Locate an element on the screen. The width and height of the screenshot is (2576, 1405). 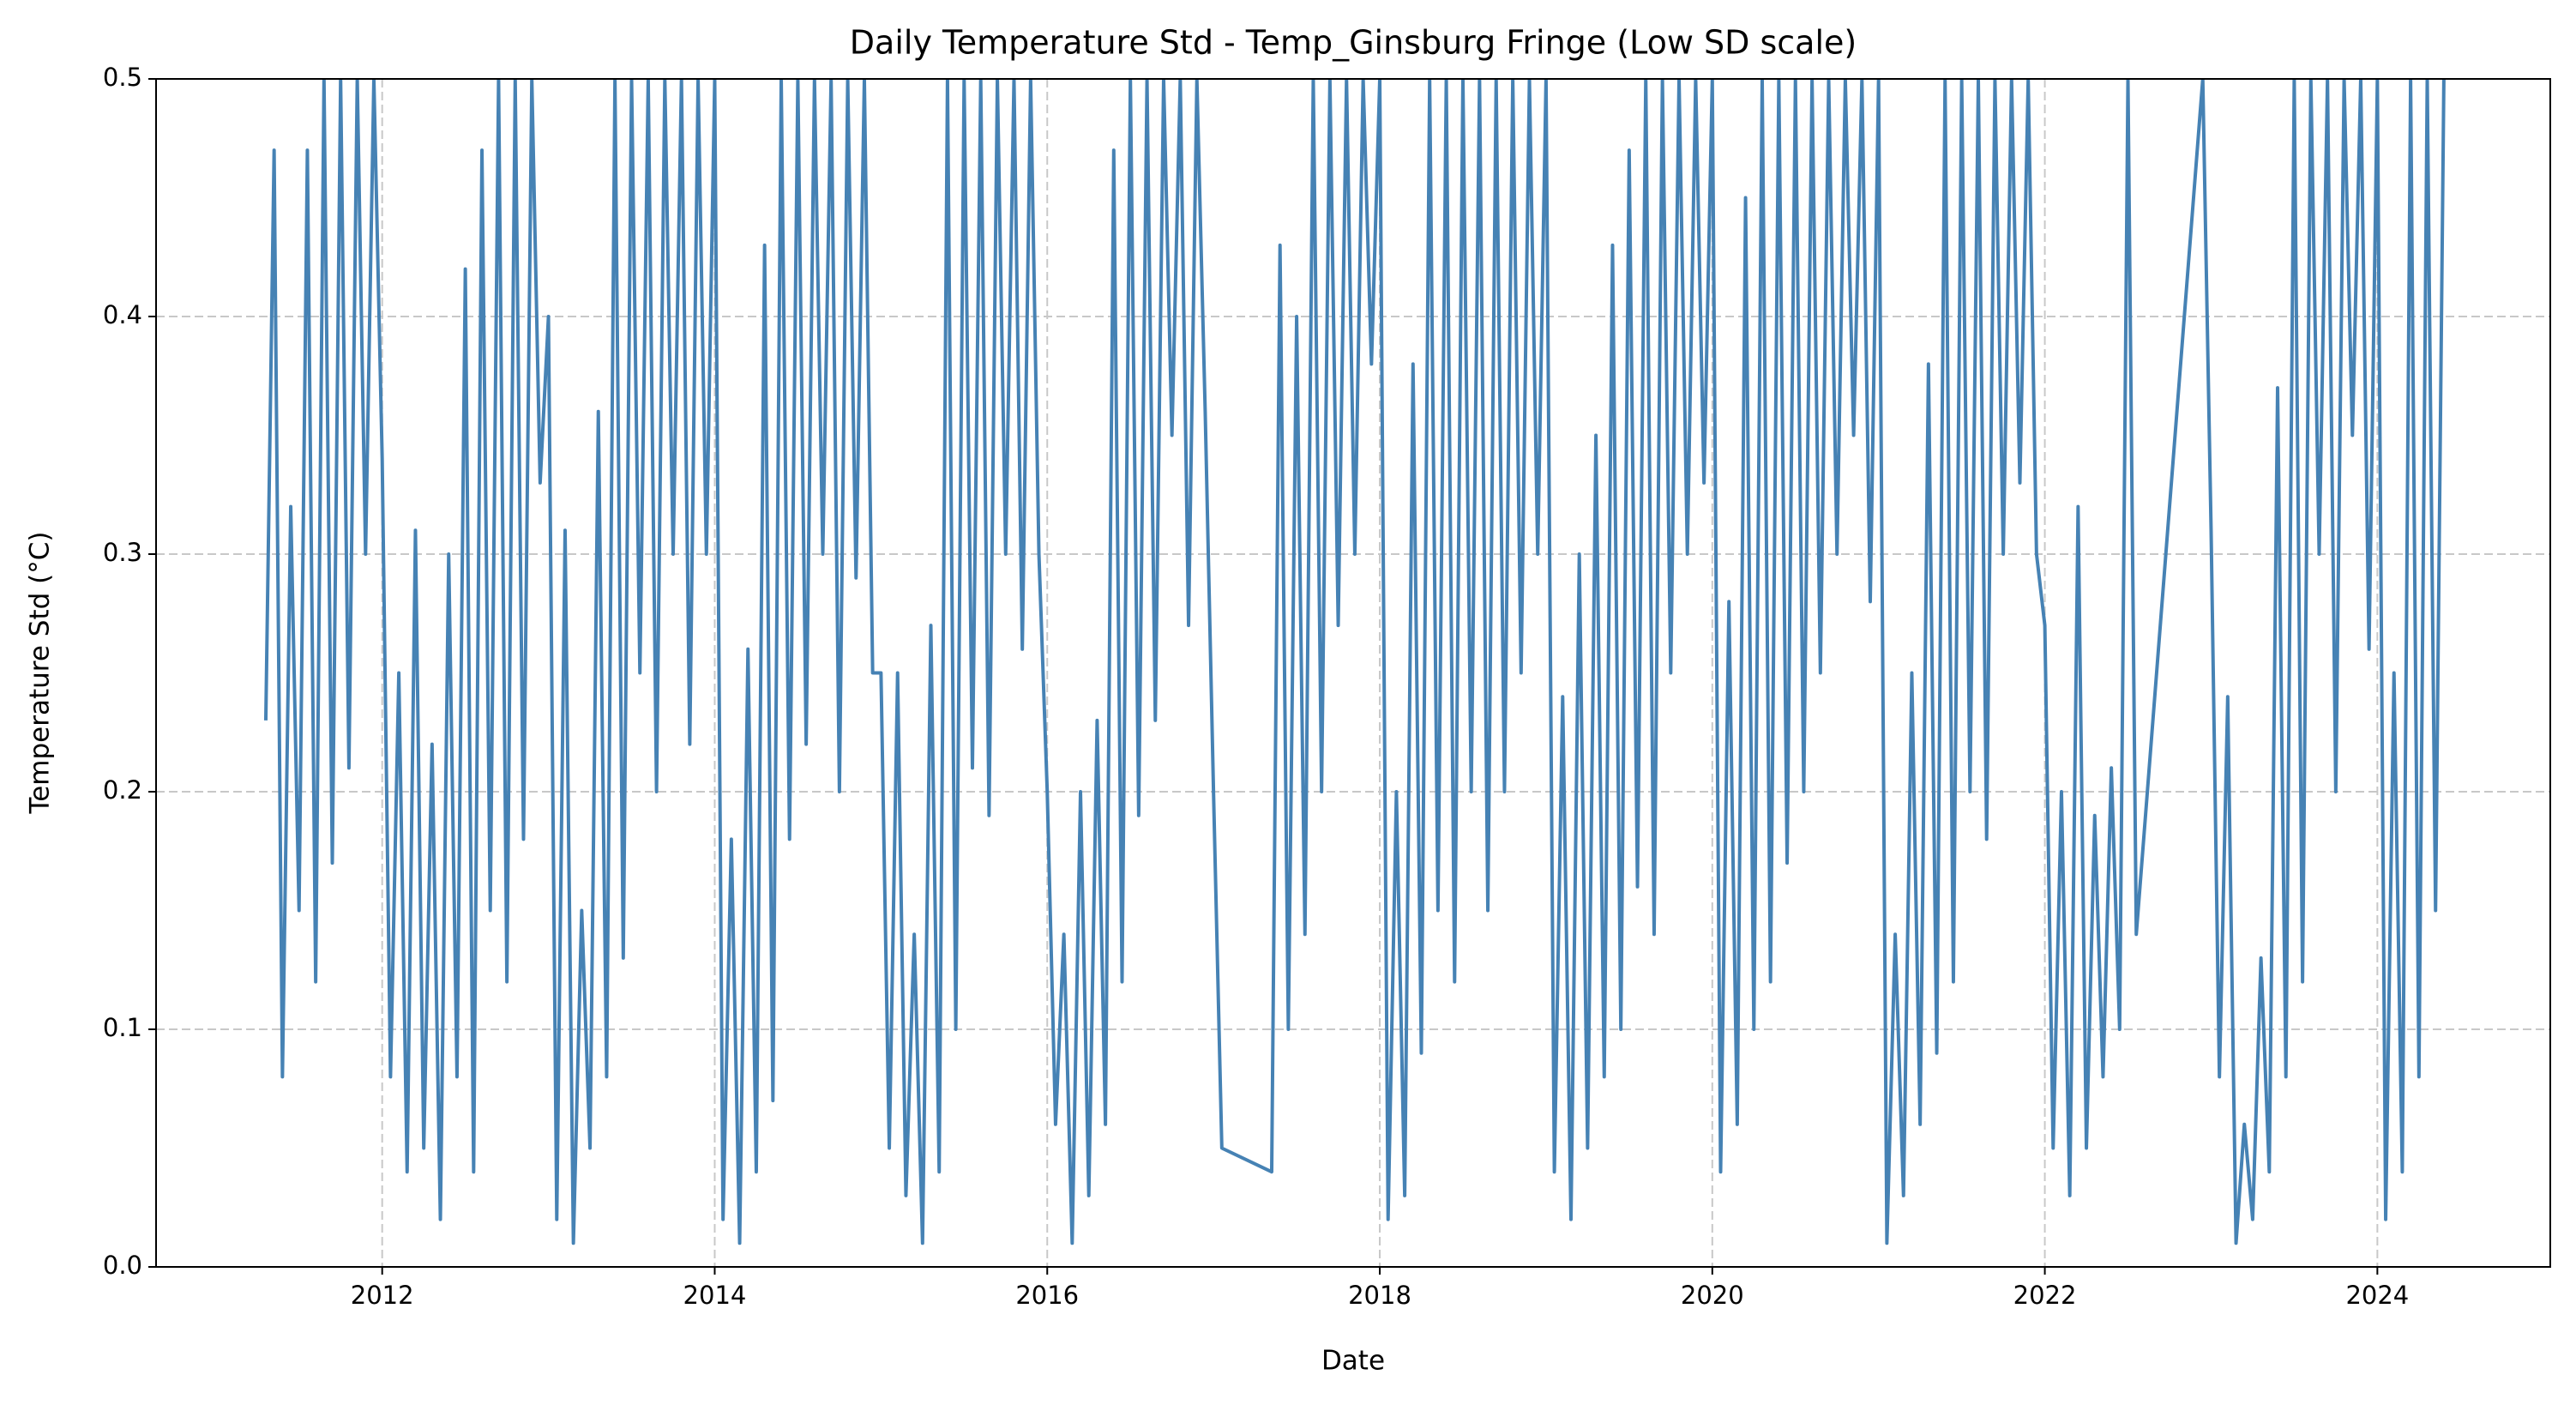
x-tick-label: 2014 is located at coordinates (715, 1295).